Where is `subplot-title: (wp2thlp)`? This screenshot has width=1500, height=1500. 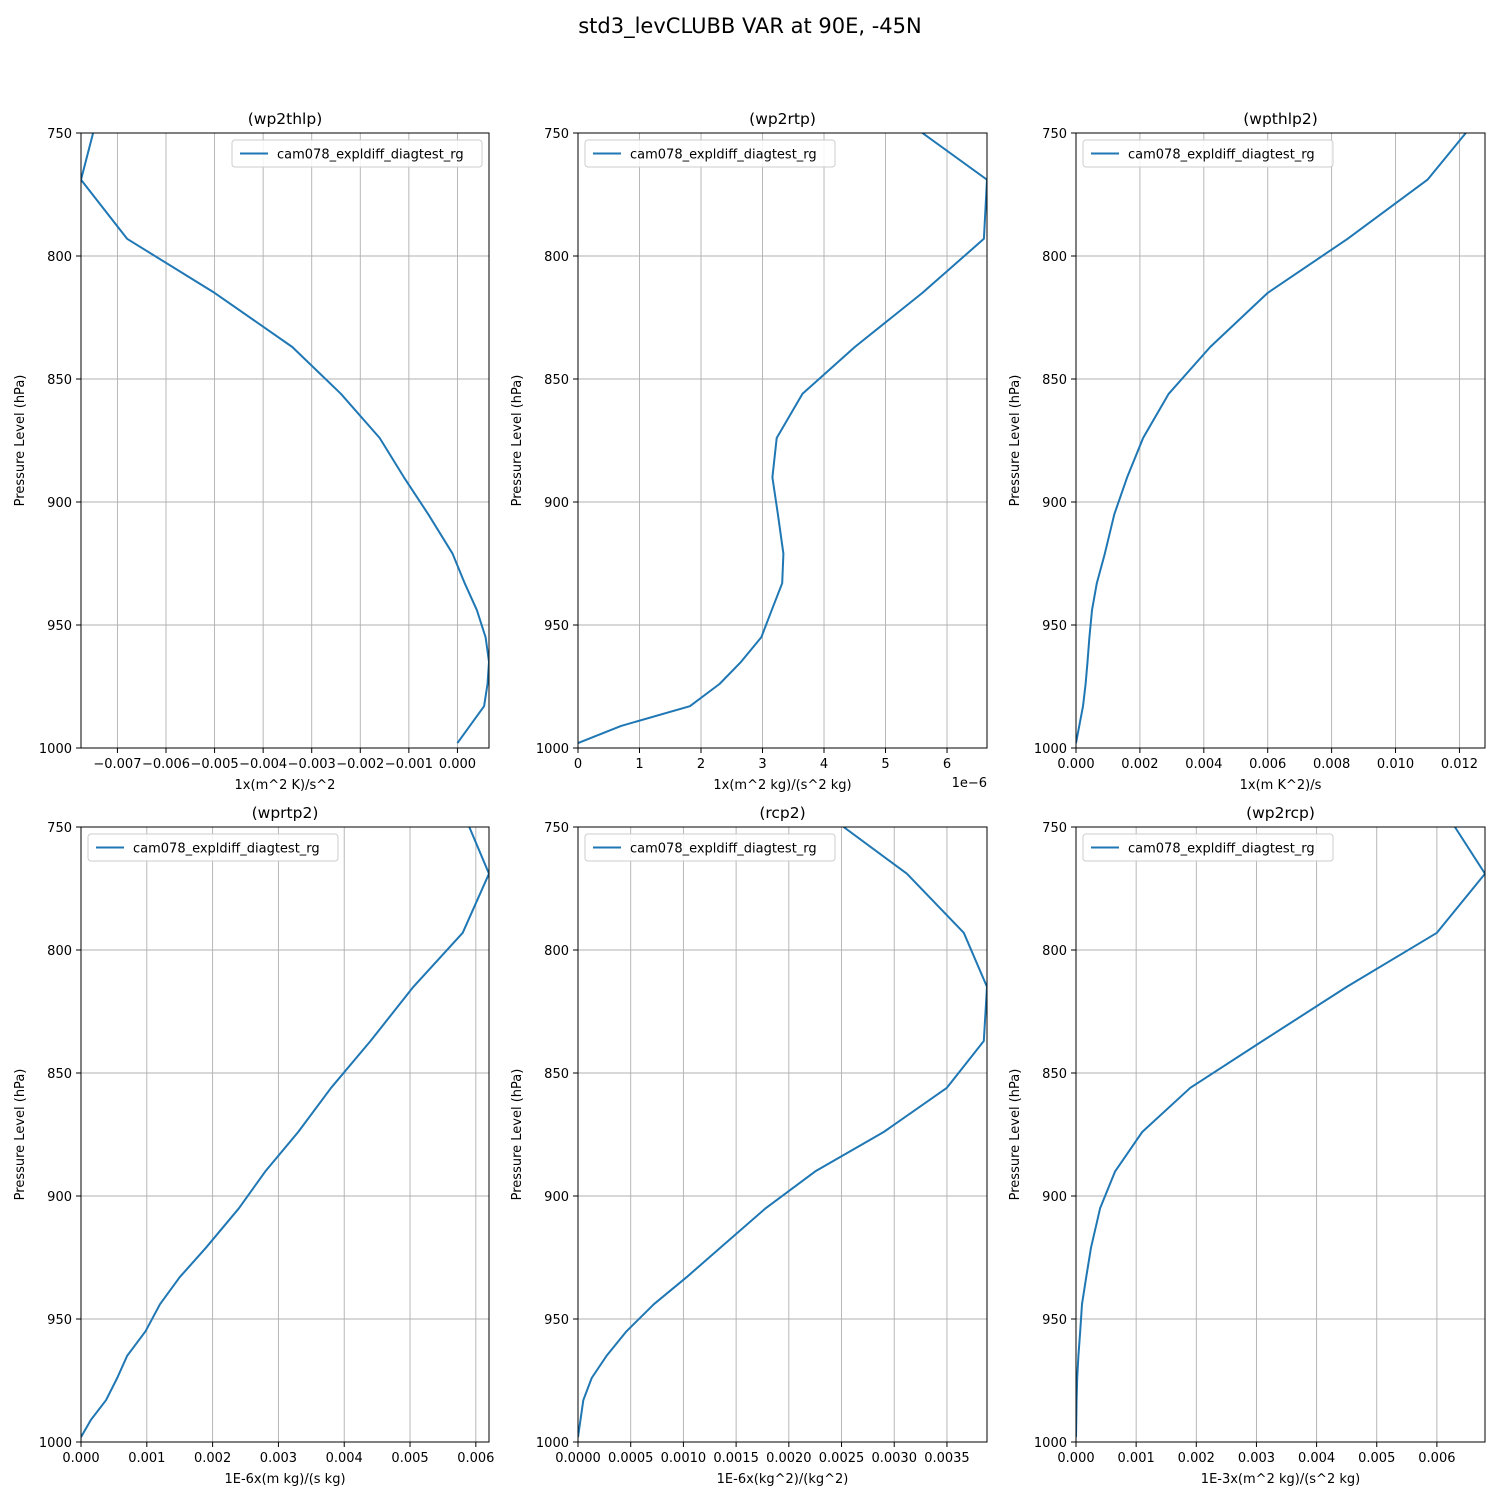
subplot-title: (wp2thlp) is located at coordinates (285, 119).